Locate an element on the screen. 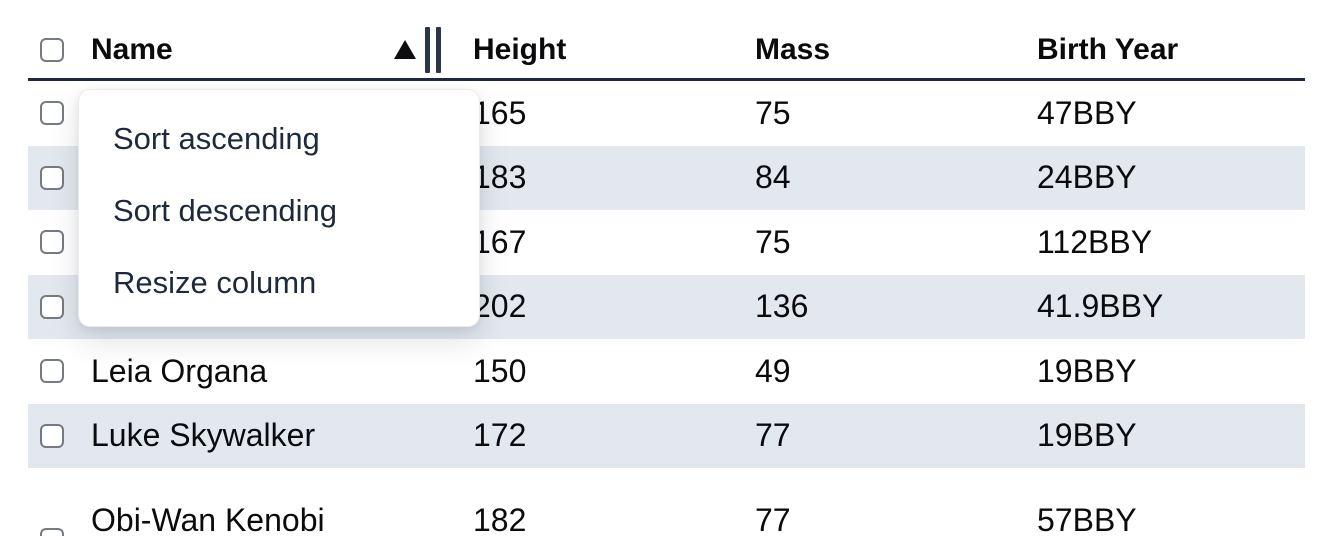 The width and height of the screenshot is (1330, 536). cell-mass: 49 is located at coordinates (883, 371).